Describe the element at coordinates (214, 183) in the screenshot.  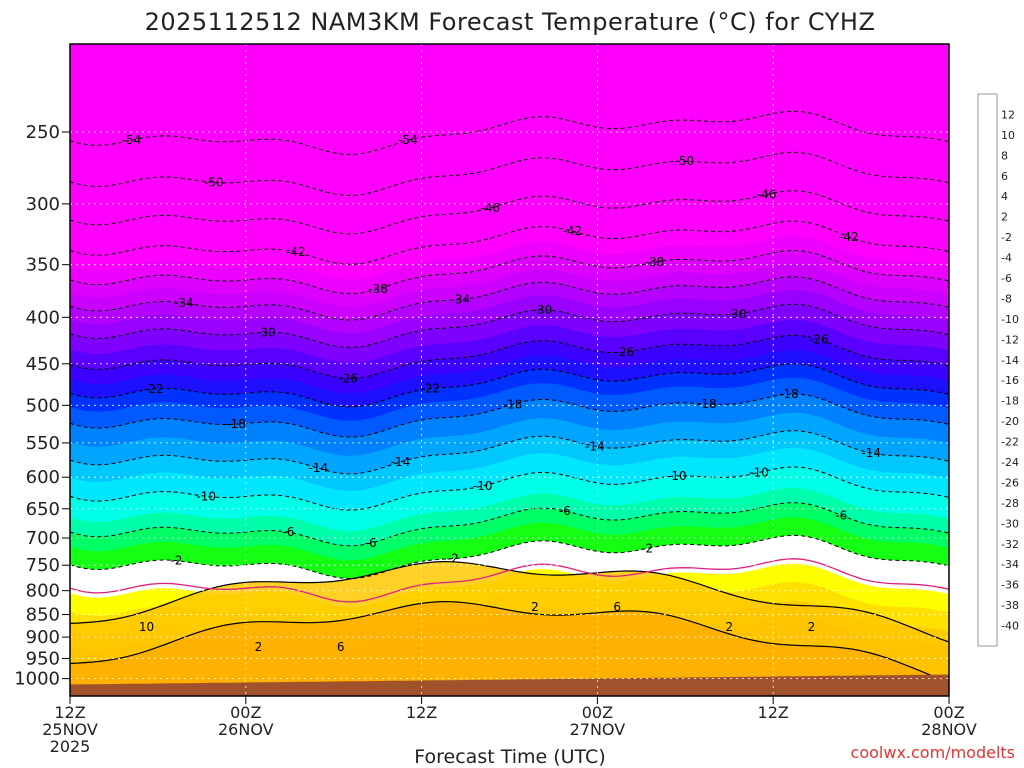
I see `contour-label: -50` at that location.